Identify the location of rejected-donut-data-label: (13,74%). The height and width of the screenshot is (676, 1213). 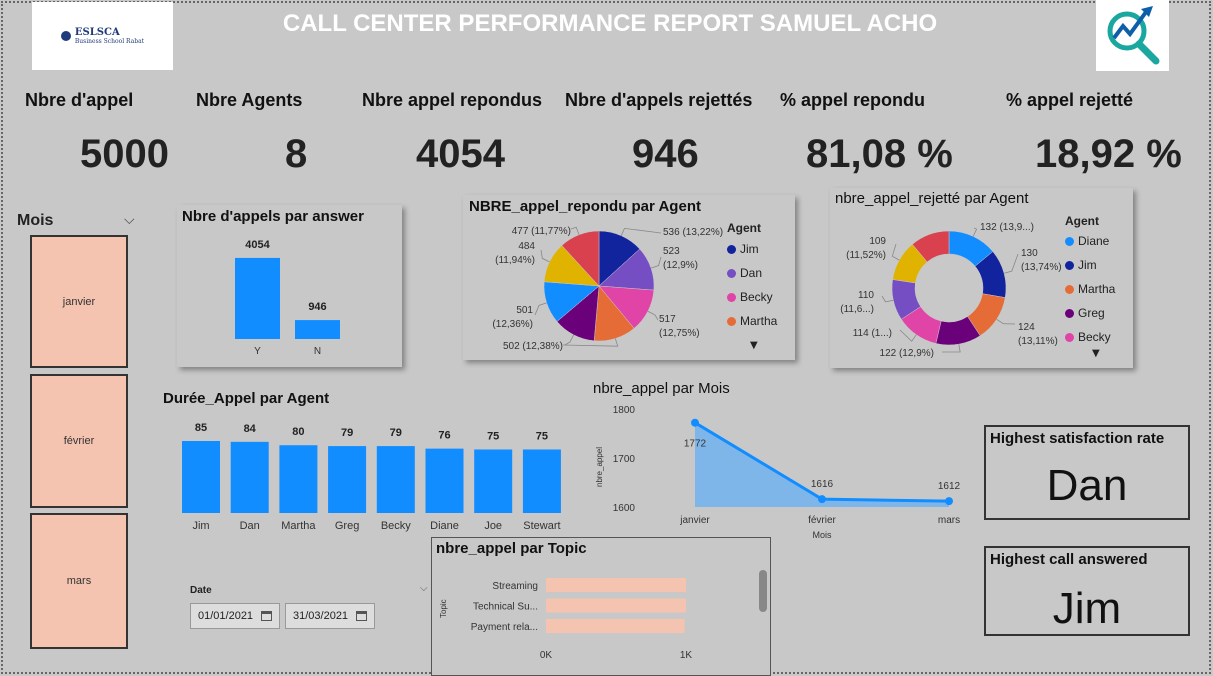
(1041, 267).